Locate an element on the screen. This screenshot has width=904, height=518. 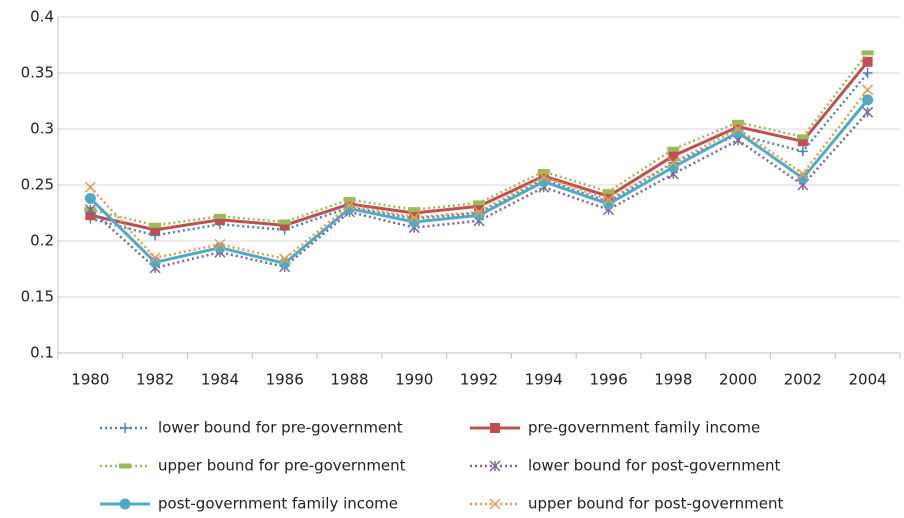
y-tick-label: 0.2 is located at coordinates (42, 241).